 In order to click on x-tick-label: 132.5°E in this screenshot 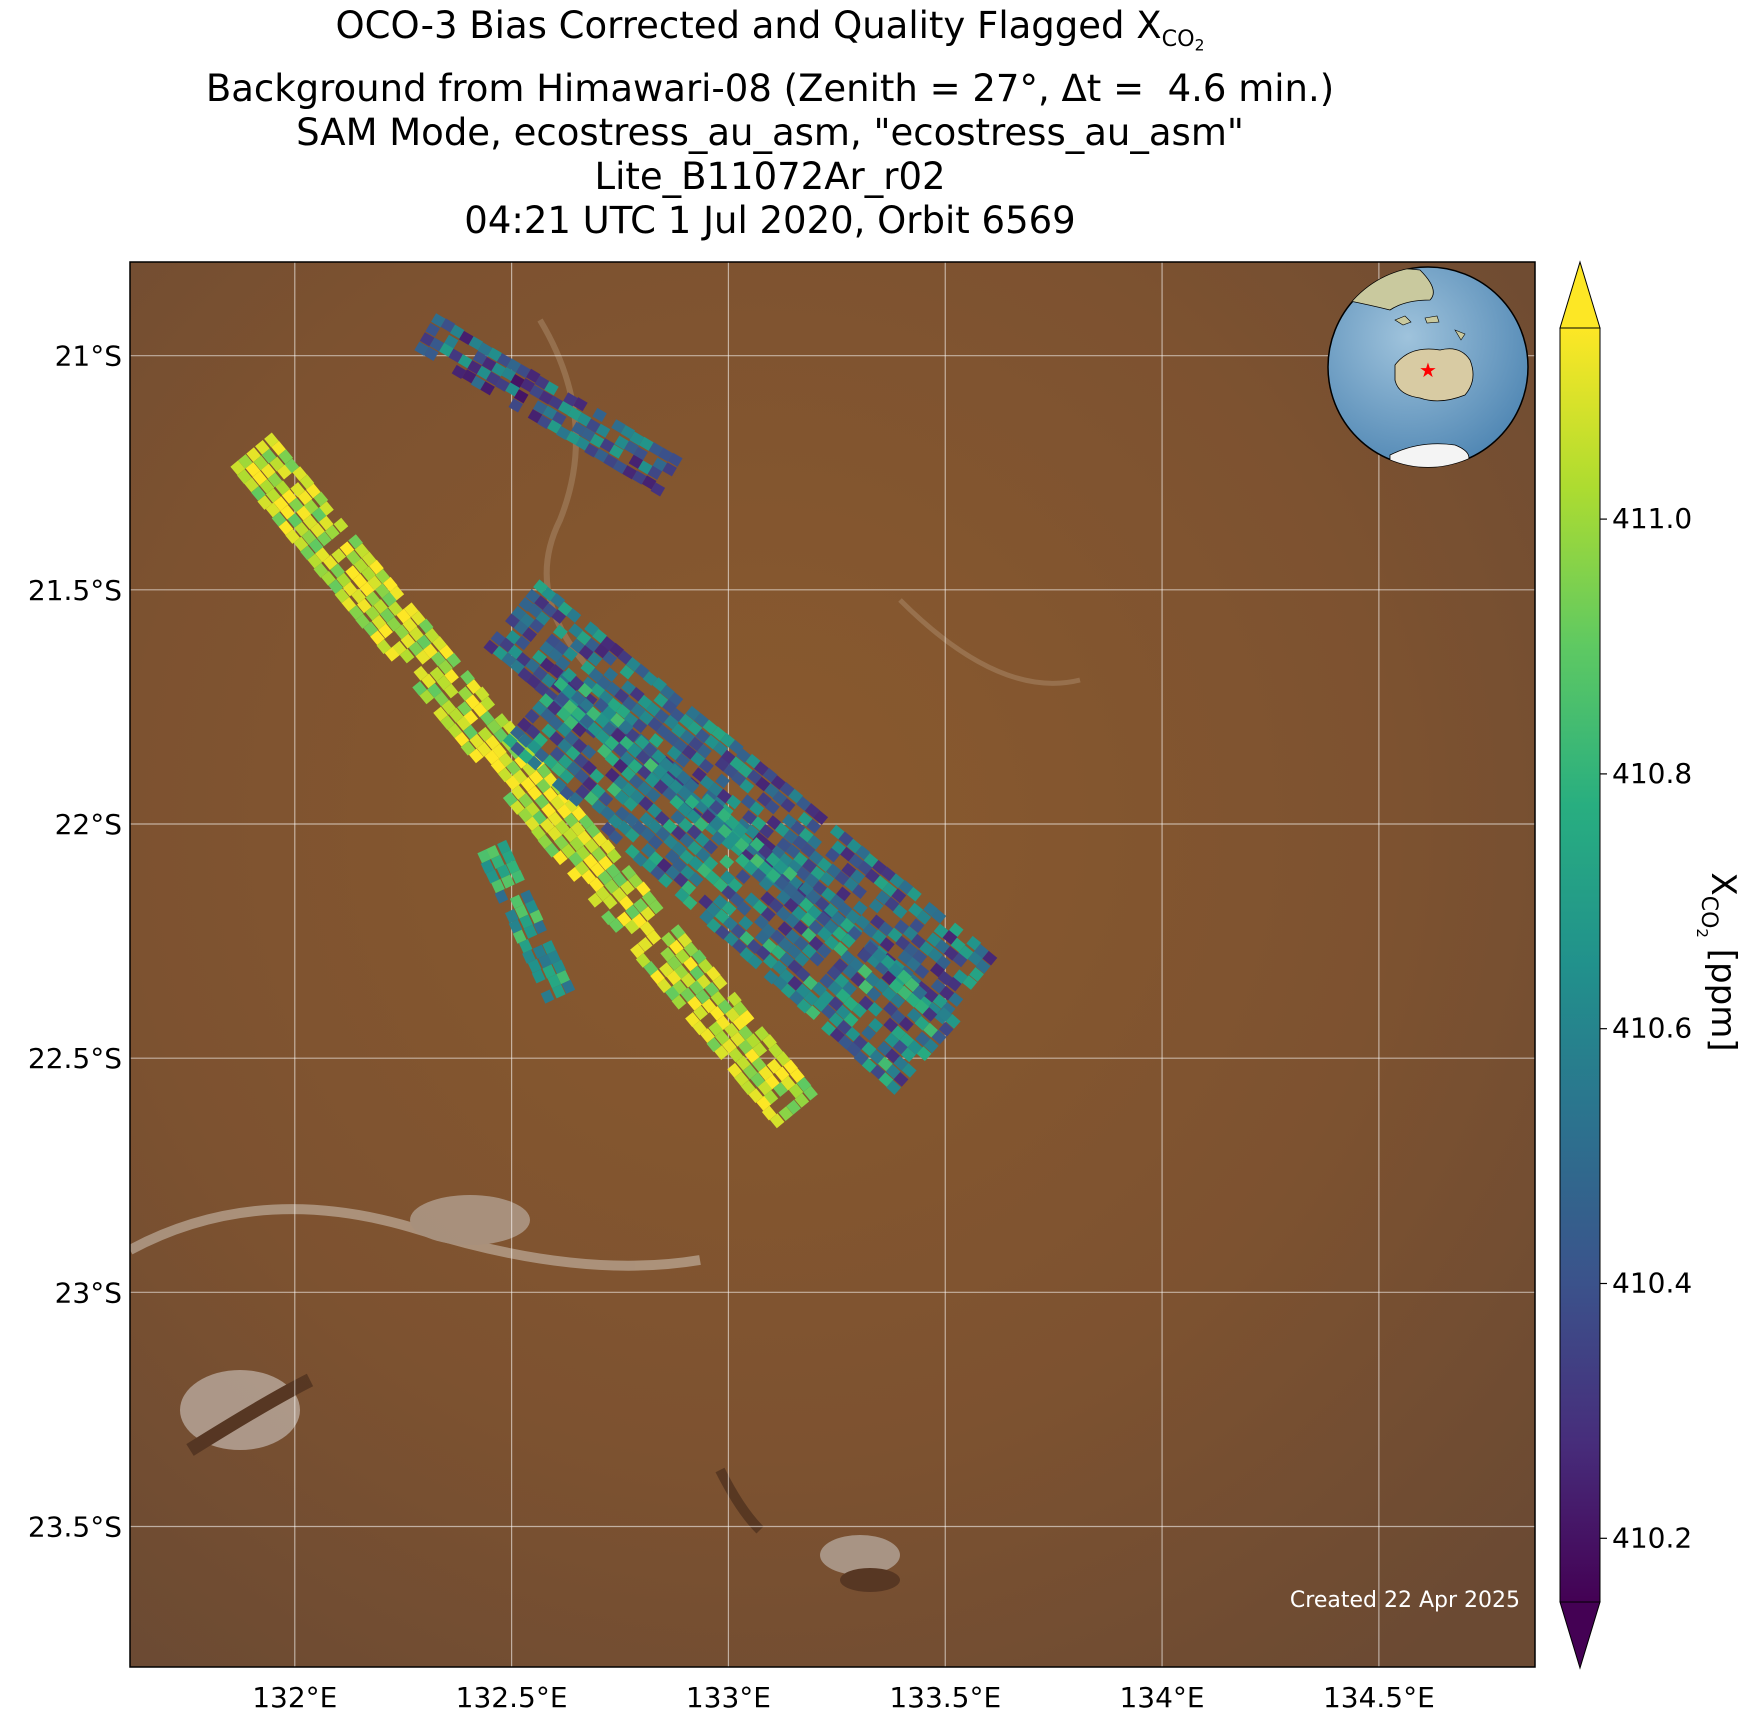, I will do `click(512, 1695)`.